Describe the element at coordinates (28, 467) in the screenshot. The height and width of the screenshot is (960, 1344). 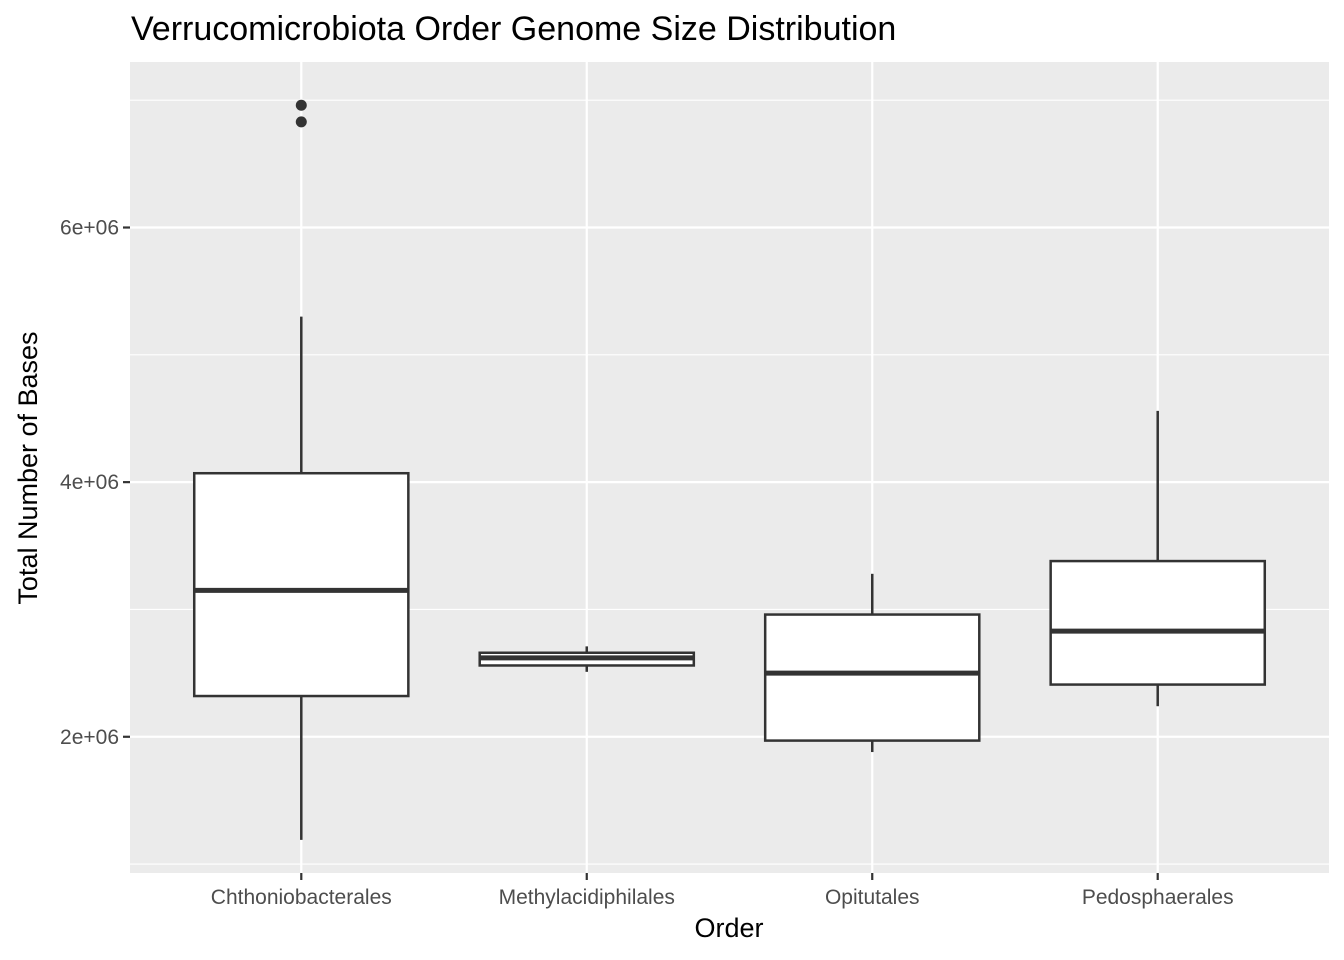
I see `y-axis-title: Total Number of Bases` at that location.